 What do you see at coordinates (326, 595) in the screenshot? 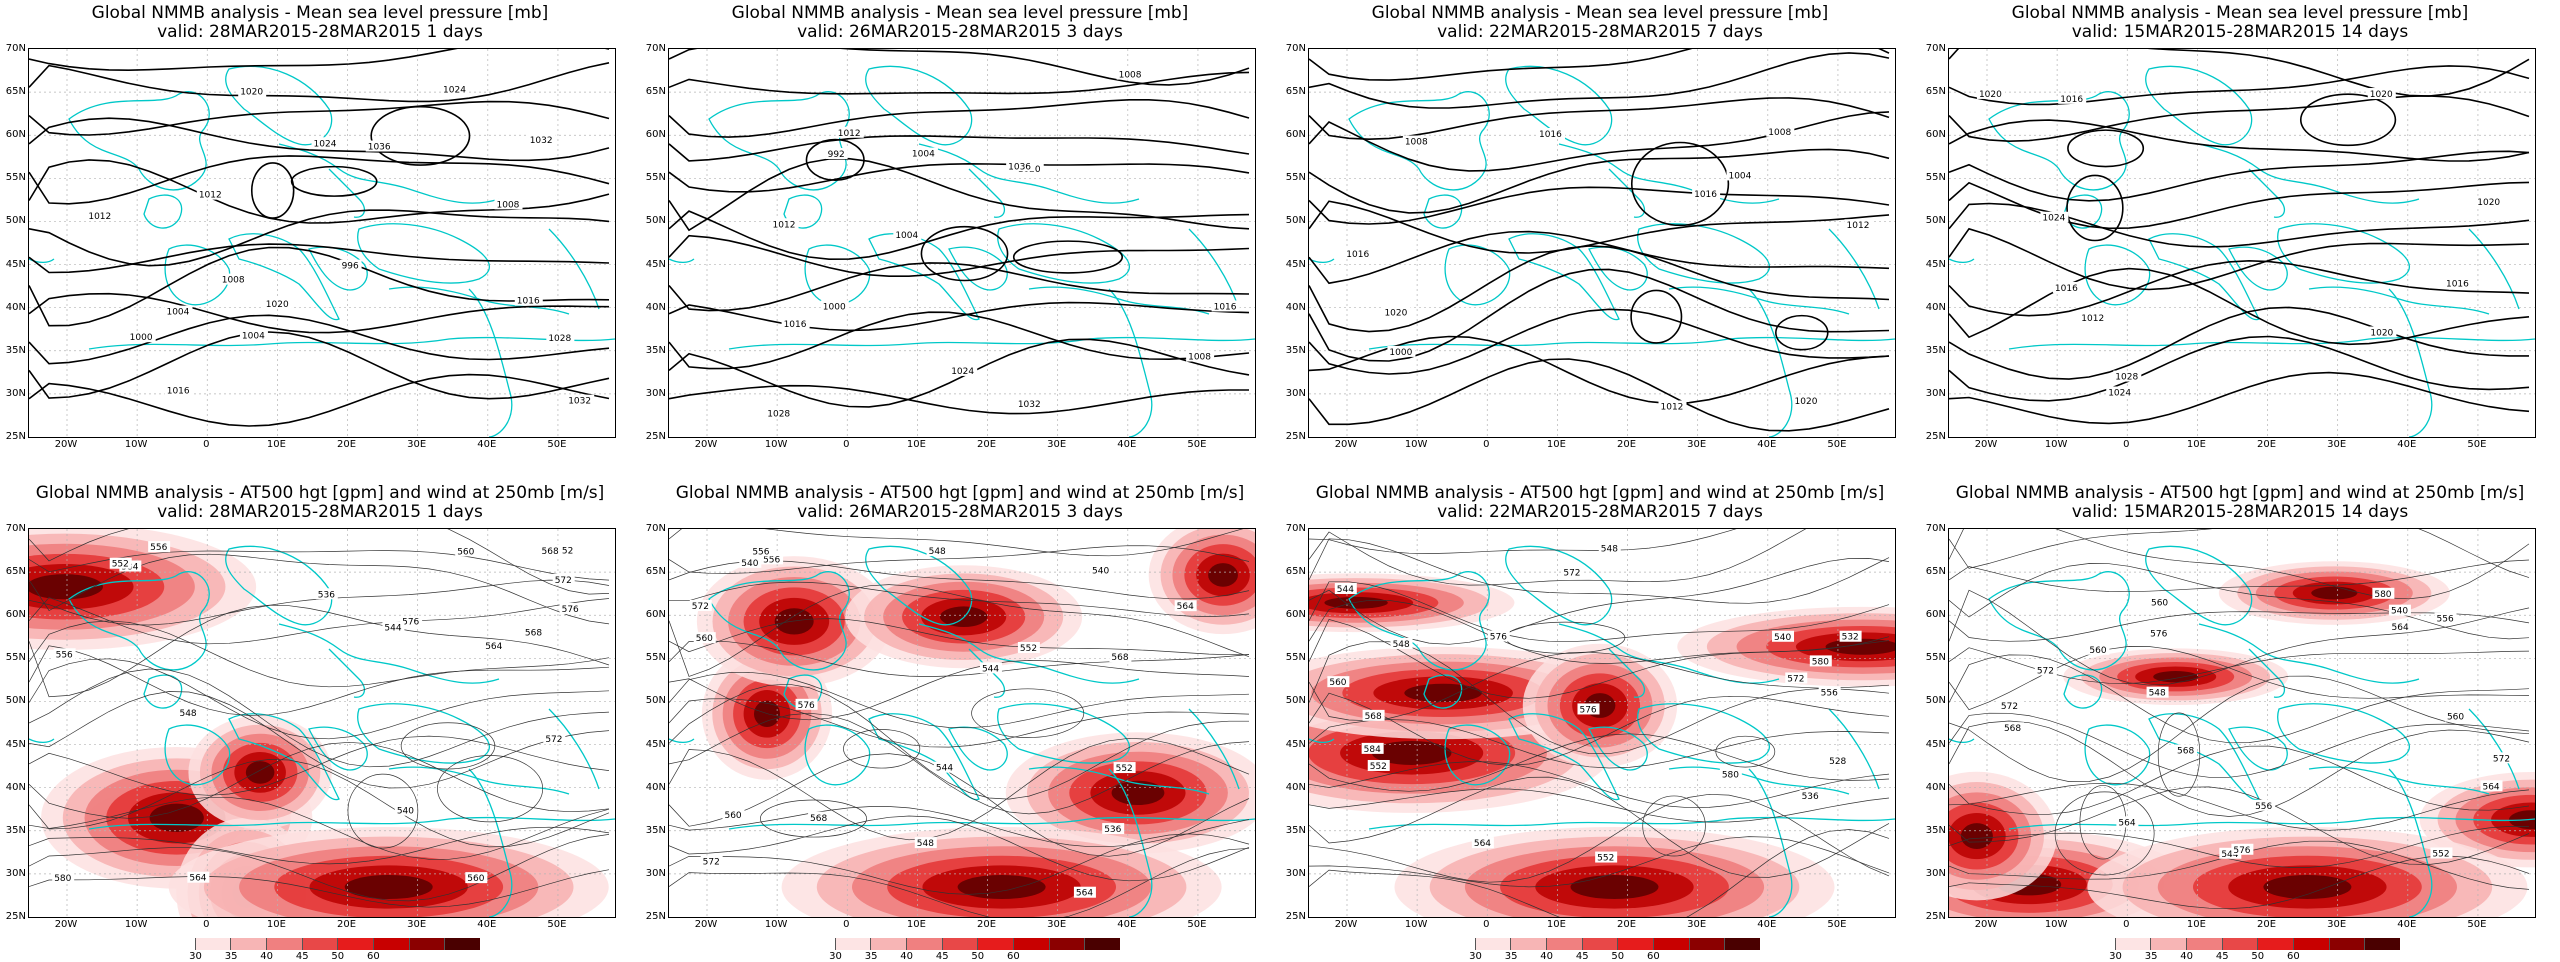
I see `contour-label: 536` at bounding box center [326, 595].